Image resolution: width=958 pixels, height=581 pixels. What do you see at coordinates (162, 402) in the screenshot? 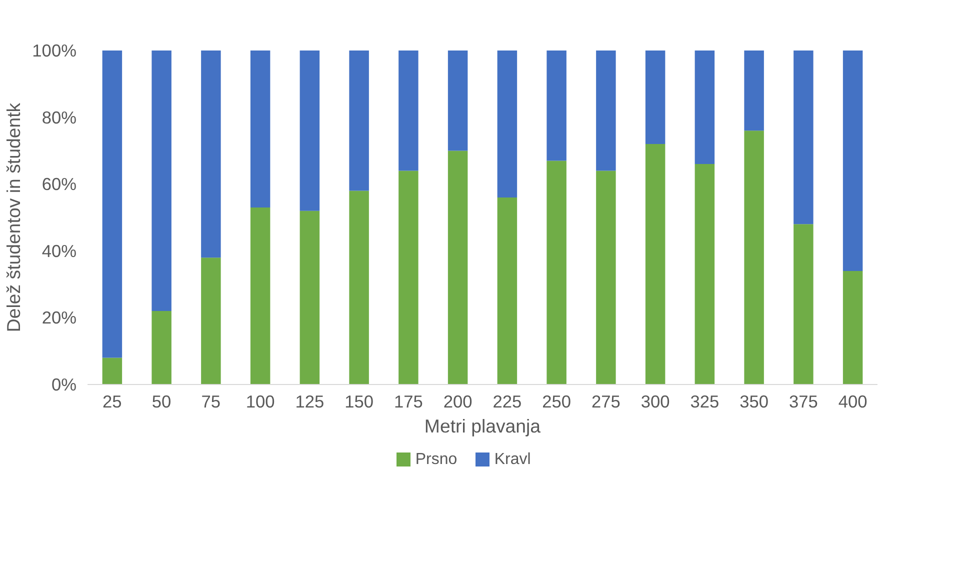
I see `x-tick-label: 50` at bounding box center [162, 402].